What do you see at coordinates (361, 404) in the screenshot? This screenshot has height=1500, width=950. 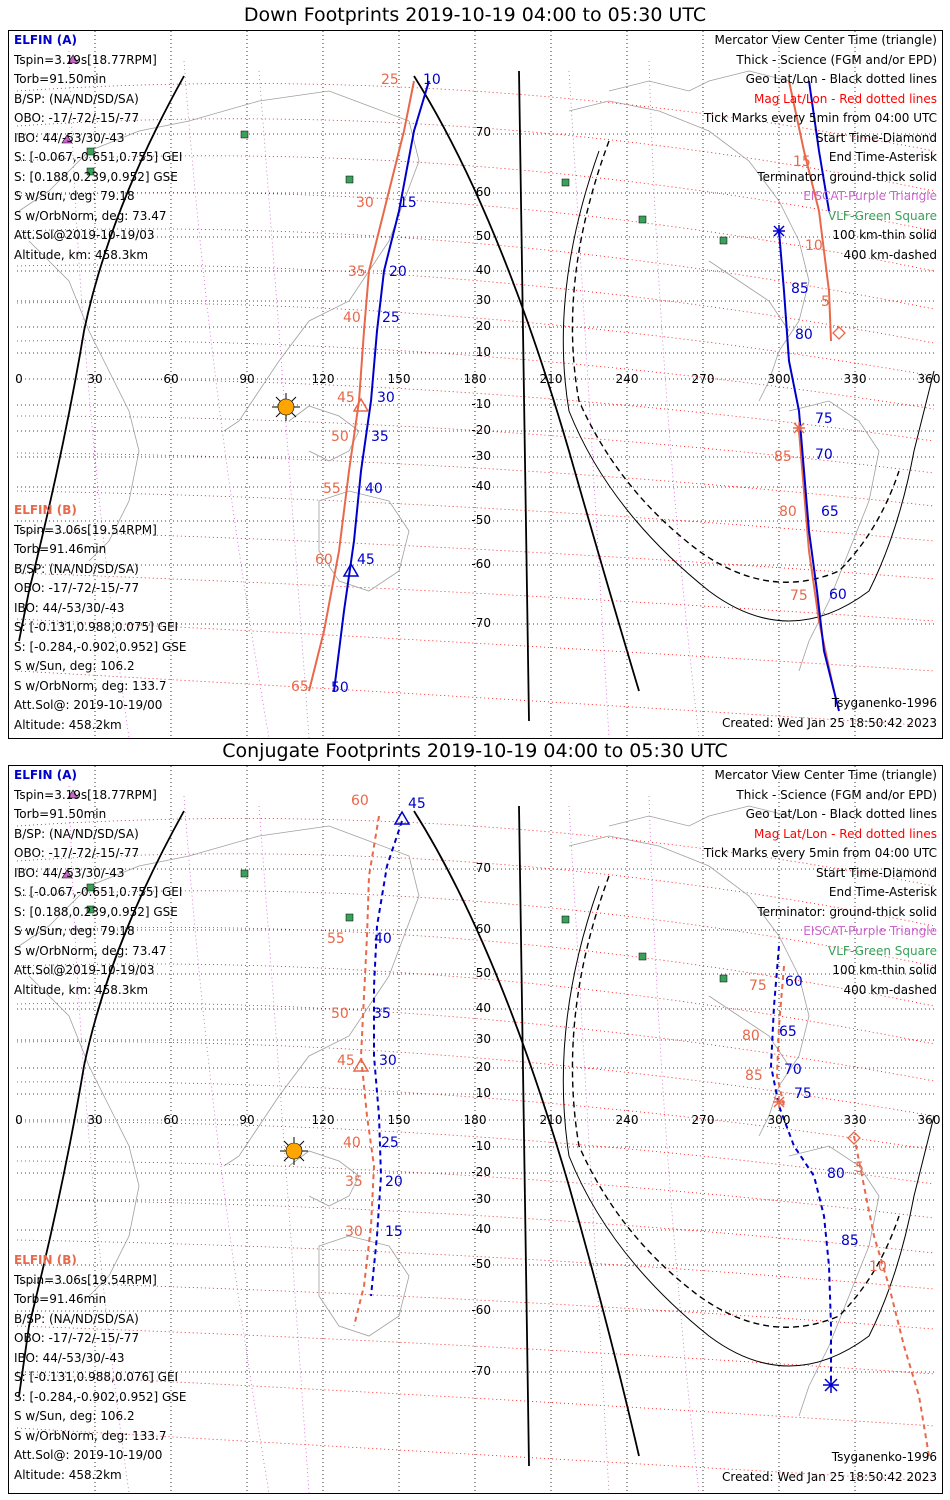 I see `view-center-triangle-b` at bounding box center [361, 404].